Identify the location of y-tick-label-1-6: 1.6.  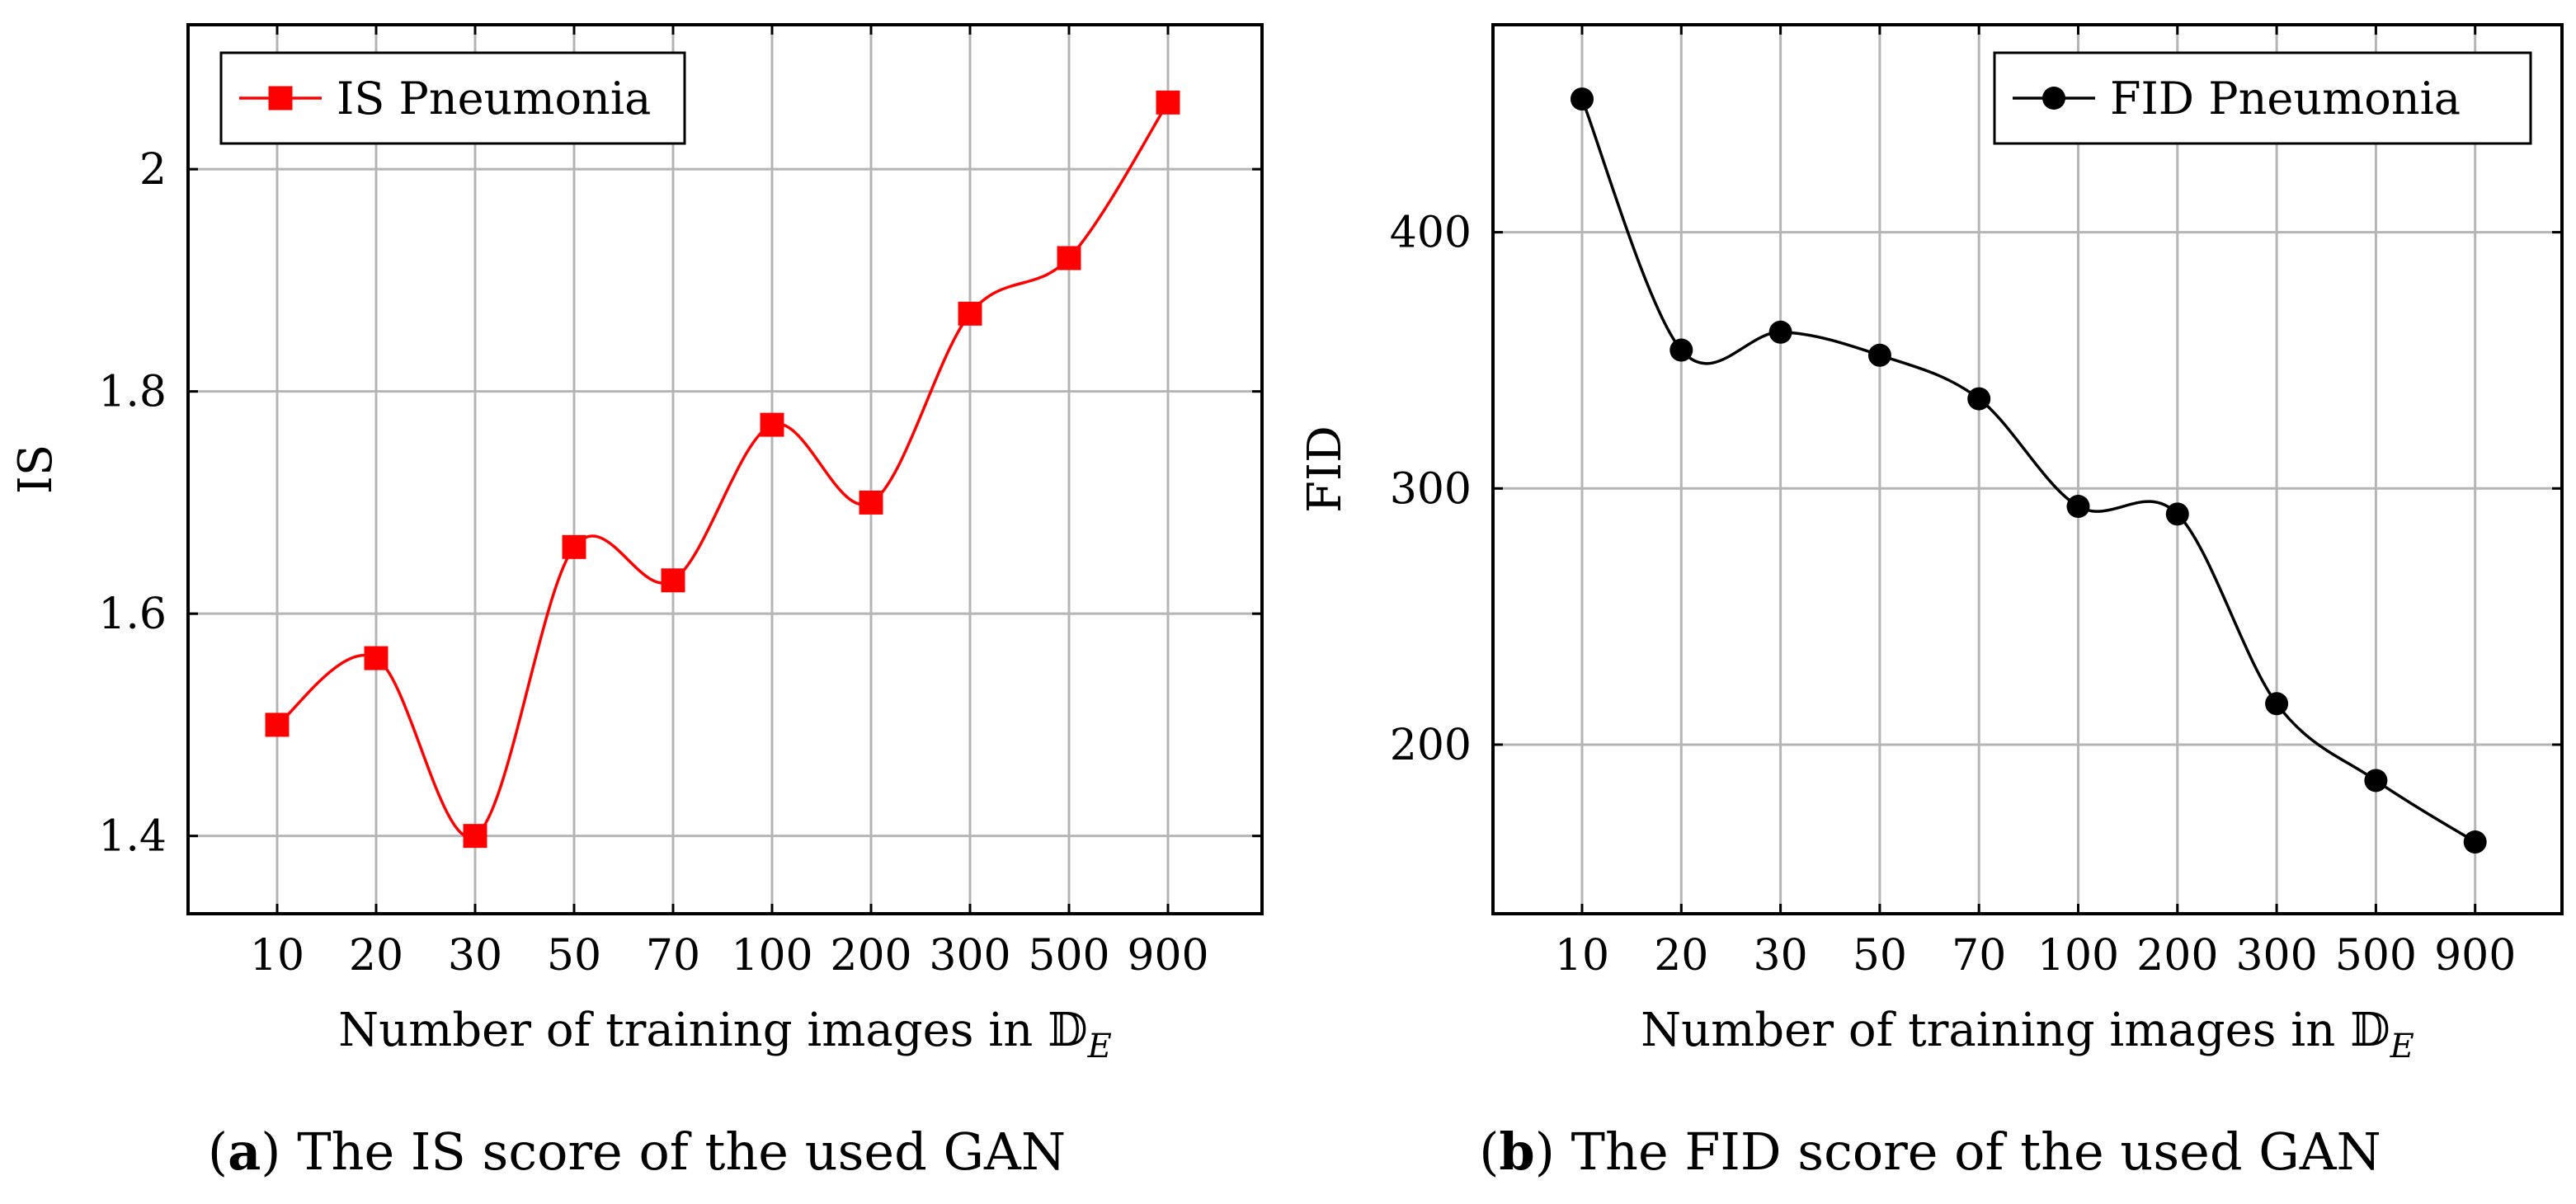
(132, 615).